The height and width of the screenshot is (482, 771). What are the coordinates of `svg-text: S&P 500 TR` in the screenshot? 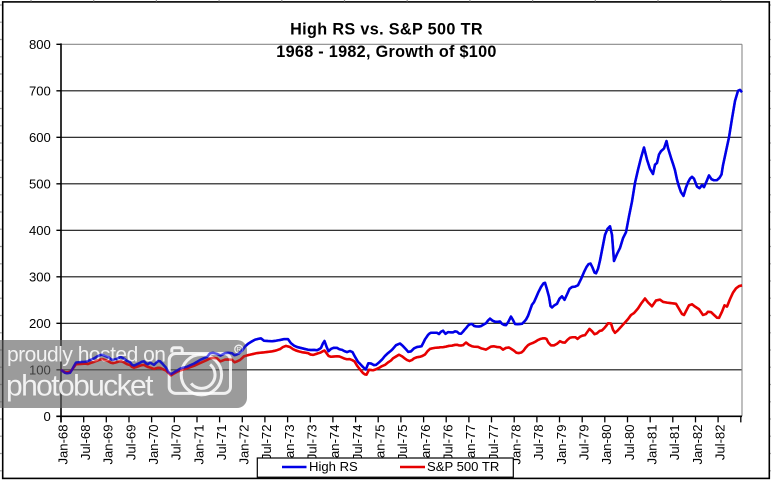 It's located at (463, 466).